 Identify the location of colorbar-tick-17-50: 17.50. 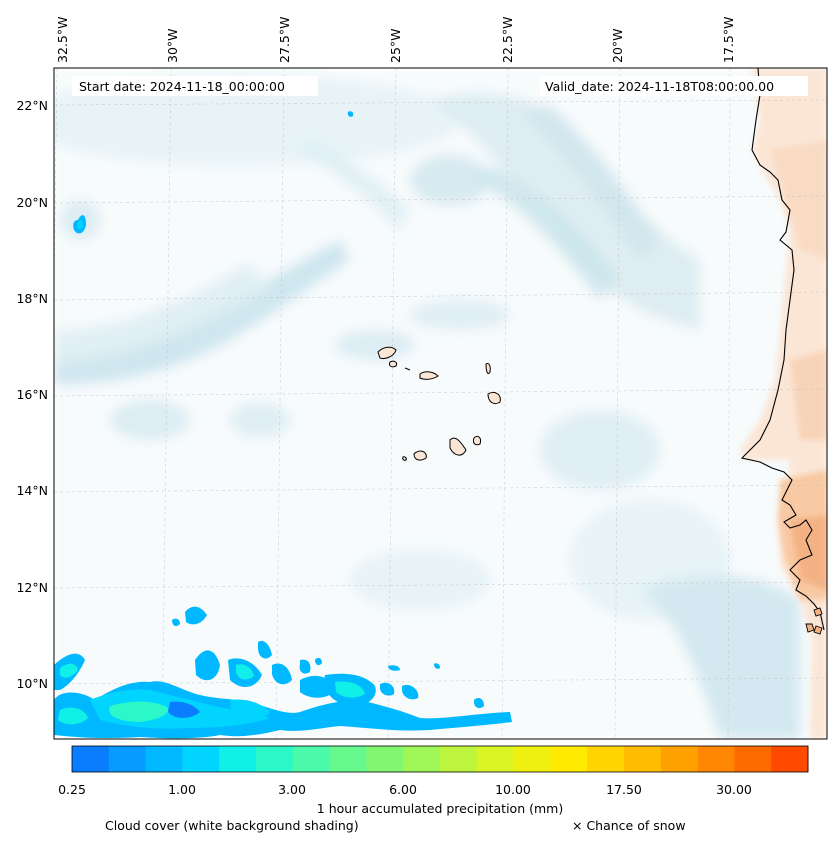
(624, 789).